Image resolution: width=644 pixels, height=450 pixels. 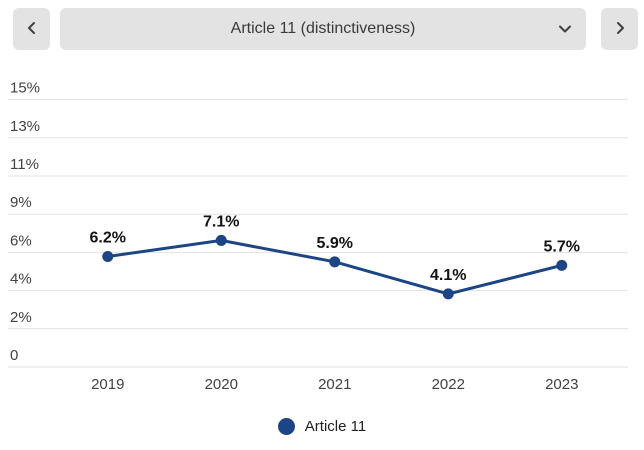 I want to click on chevron-left-icon, so click(x=32, y=29).